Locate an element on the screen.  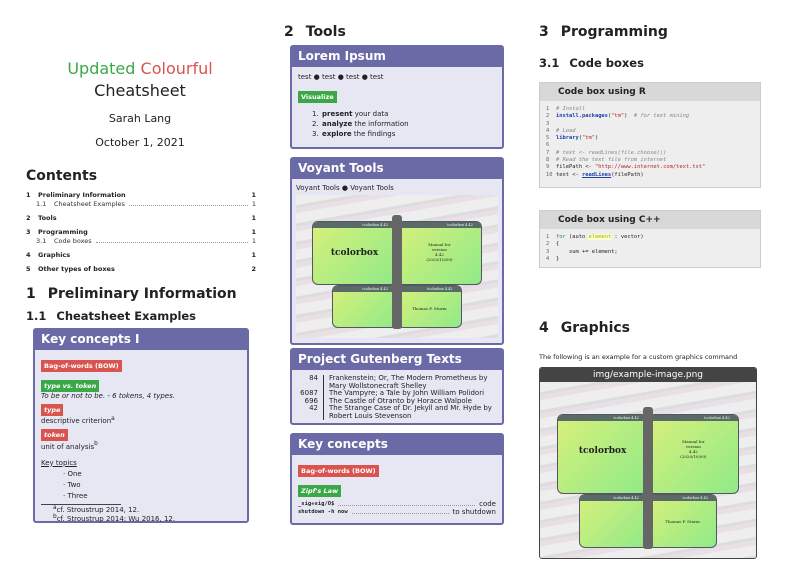
code-box-title: Code box using C++ is located at coordinates (650, 220).